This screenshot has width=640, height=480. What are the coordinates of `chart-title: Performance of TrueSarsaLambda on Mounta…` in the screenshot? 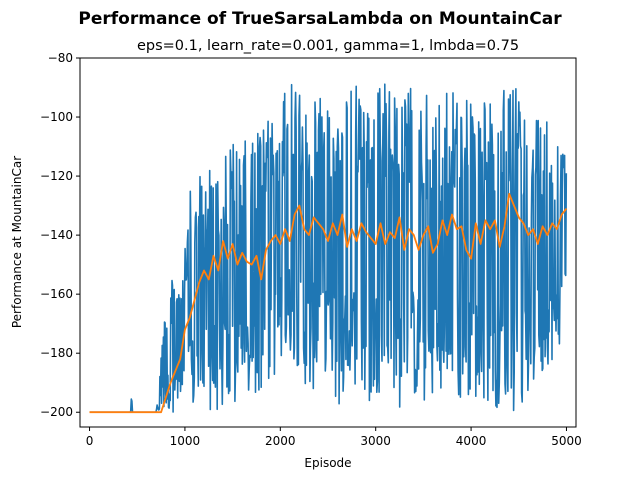 It's located at (320, 19).